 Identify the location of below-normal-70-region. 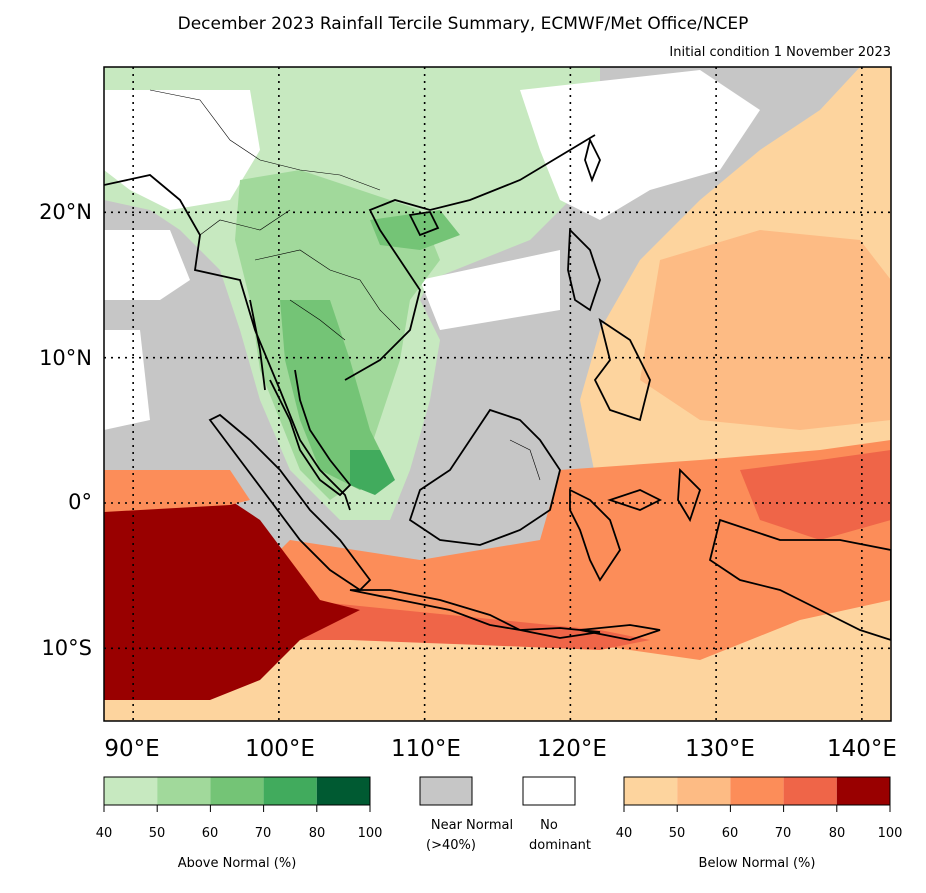
(815, 495).